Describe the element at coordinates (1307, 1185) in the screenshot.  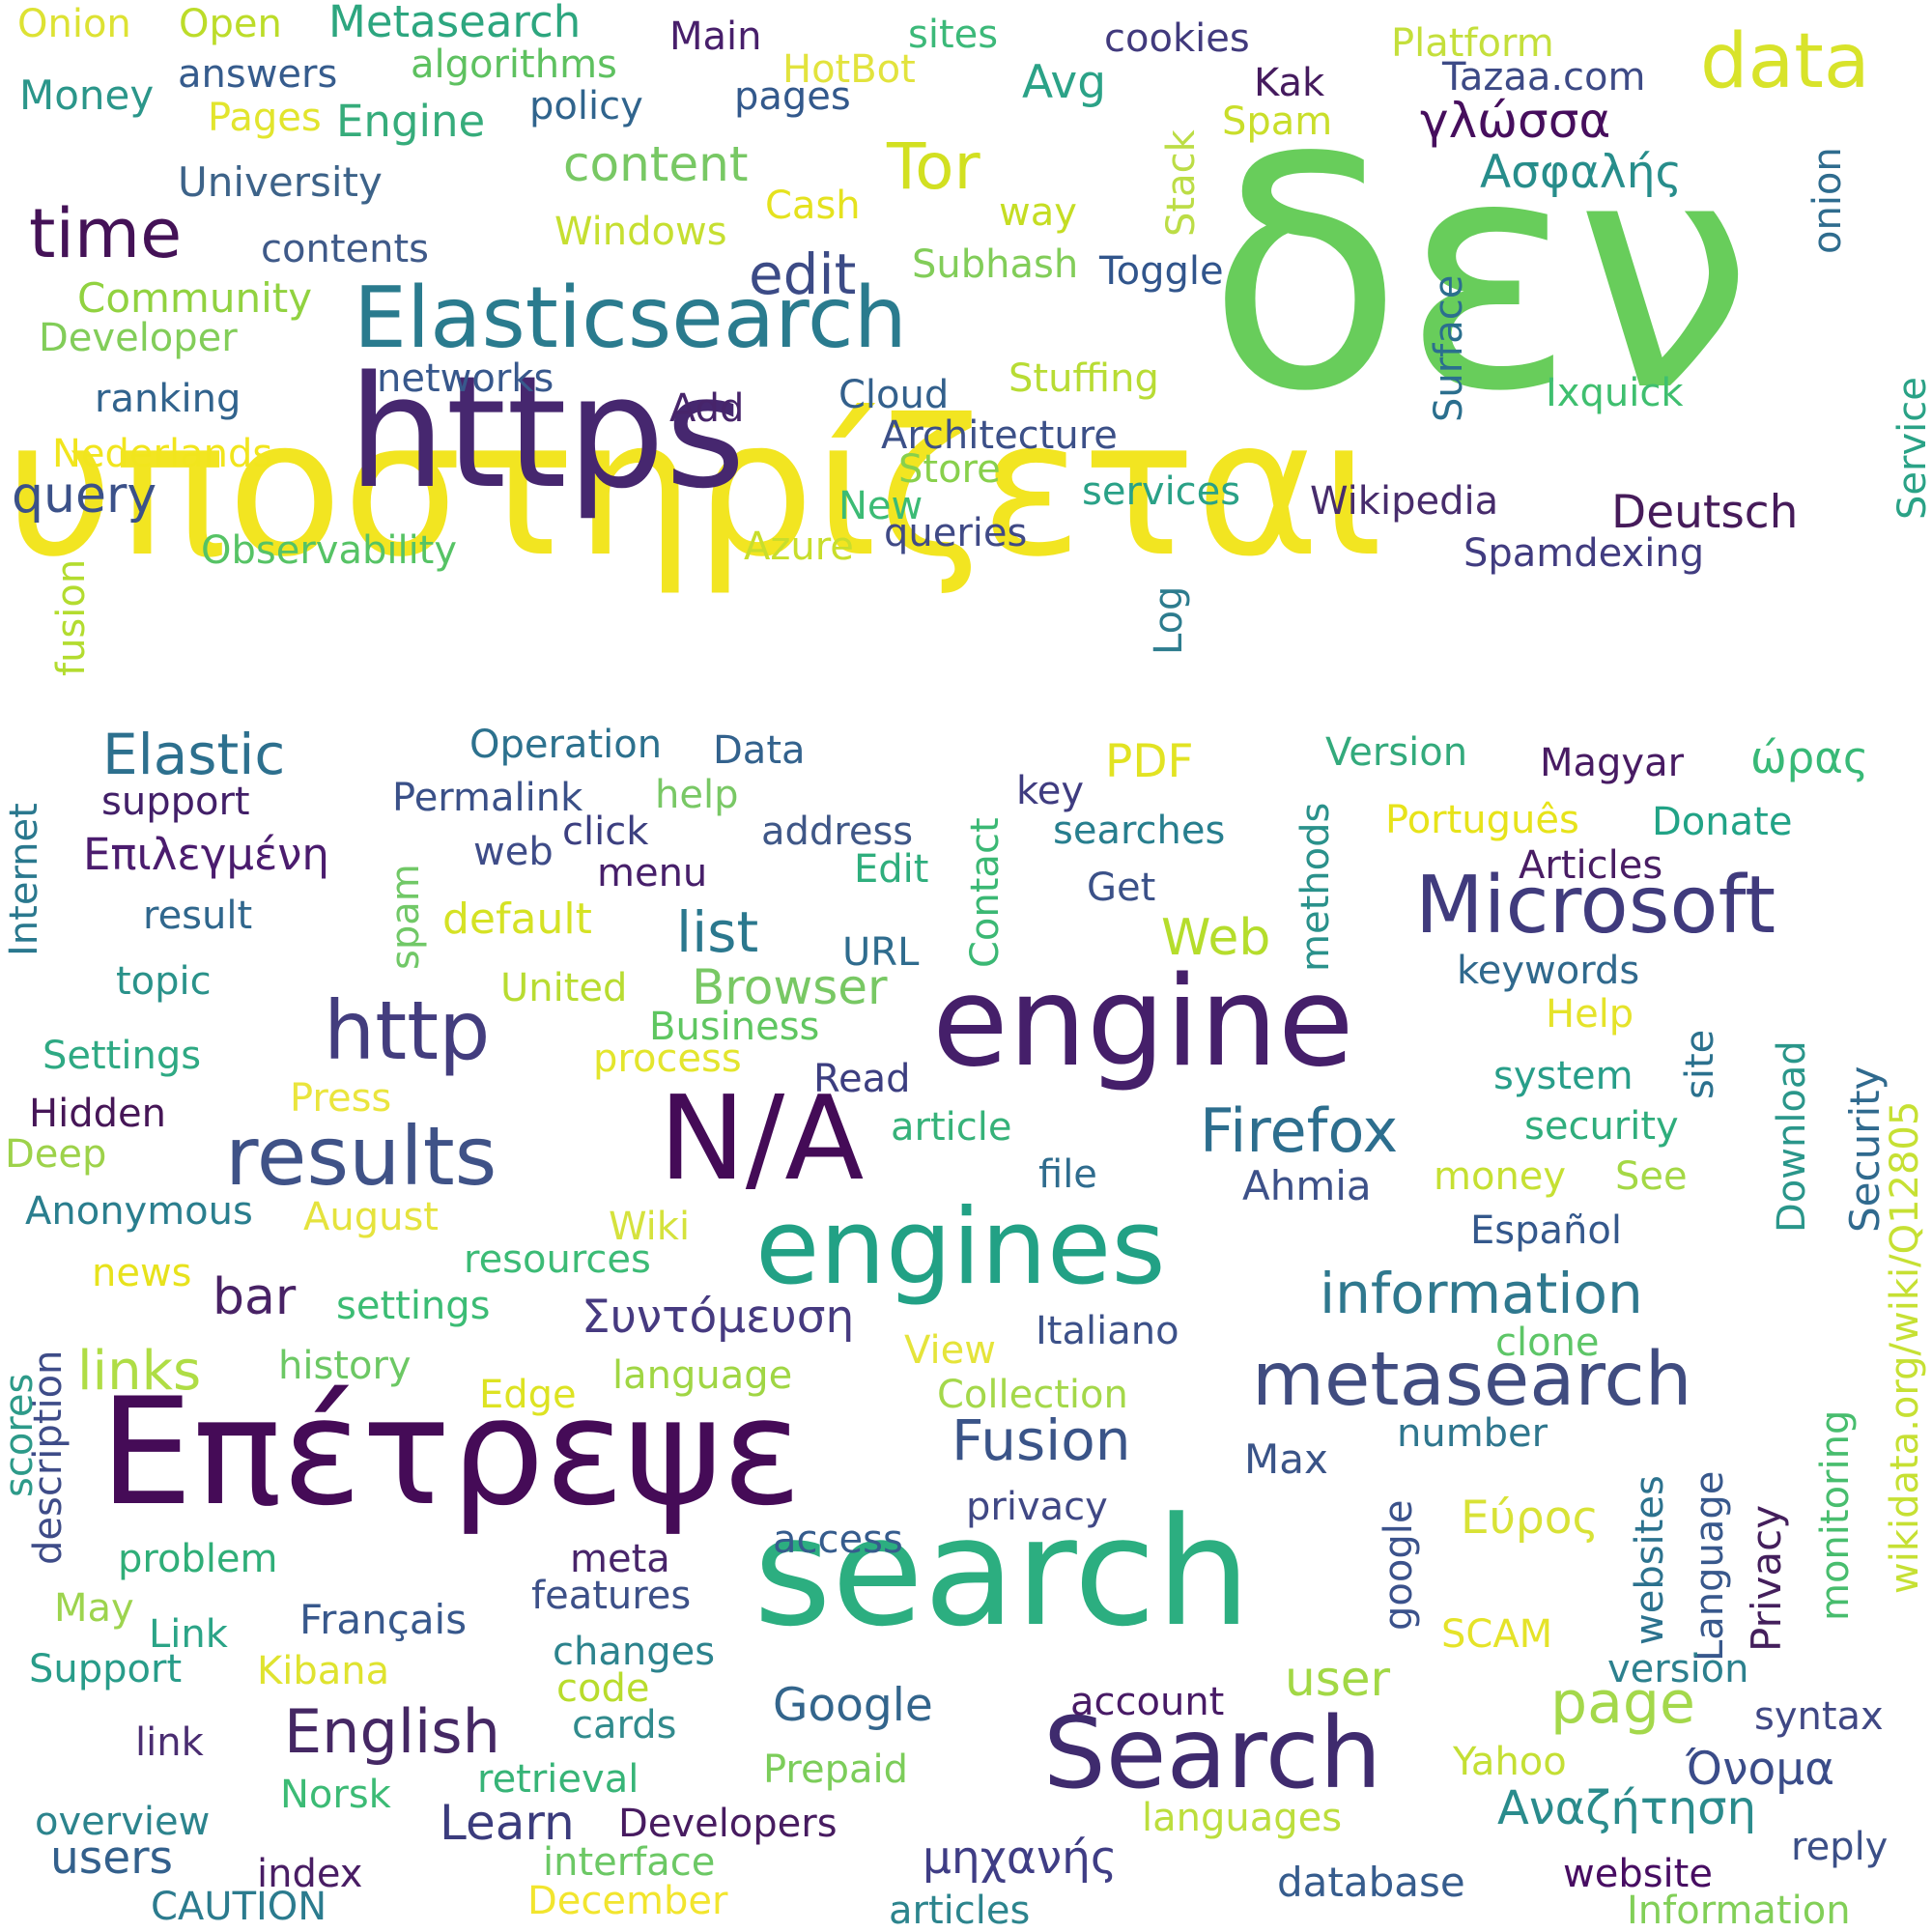
I see `word-ahmia: Ahmia` at that location.